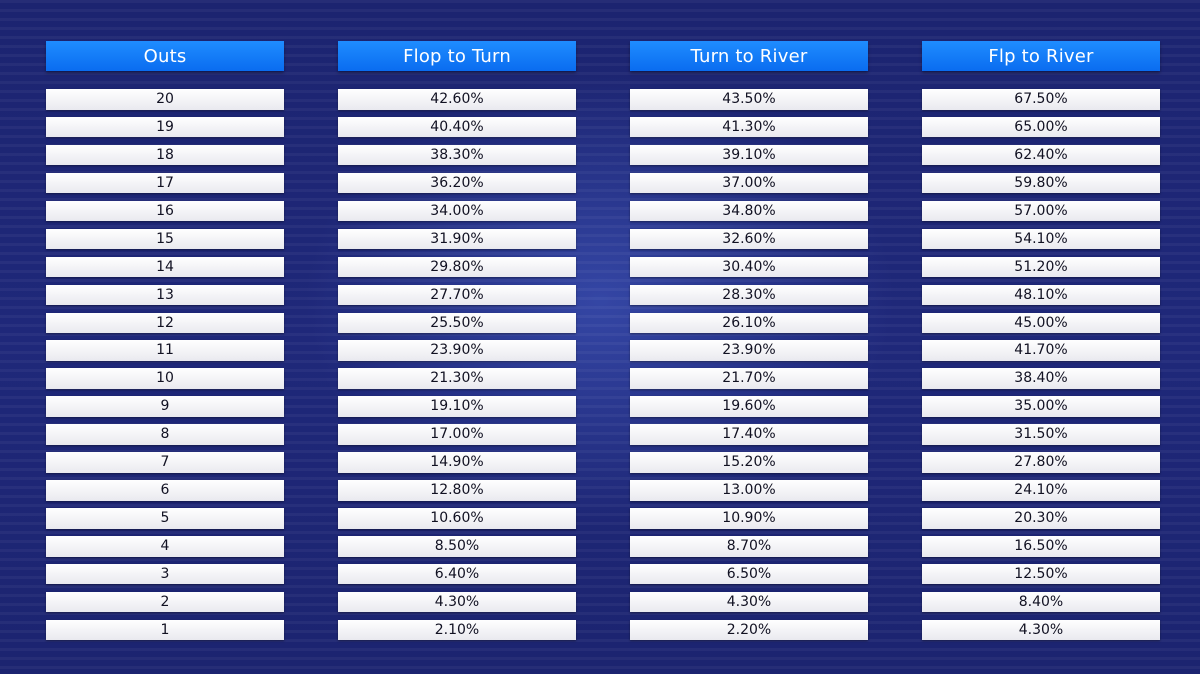 The width and height of the screenshot is (1200, 674). Describe the element at coordinates (165, 239) in the screenshot. I see `table-cell: 15` at that location.